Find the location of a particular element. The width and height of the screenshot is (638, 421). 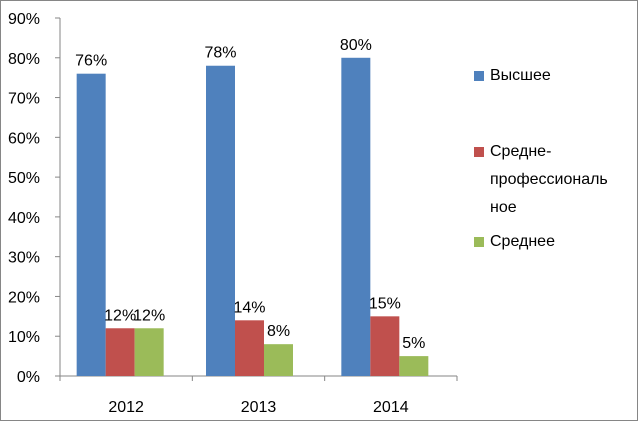

y-tick-label: 60% is located at coordinates (24, 138).